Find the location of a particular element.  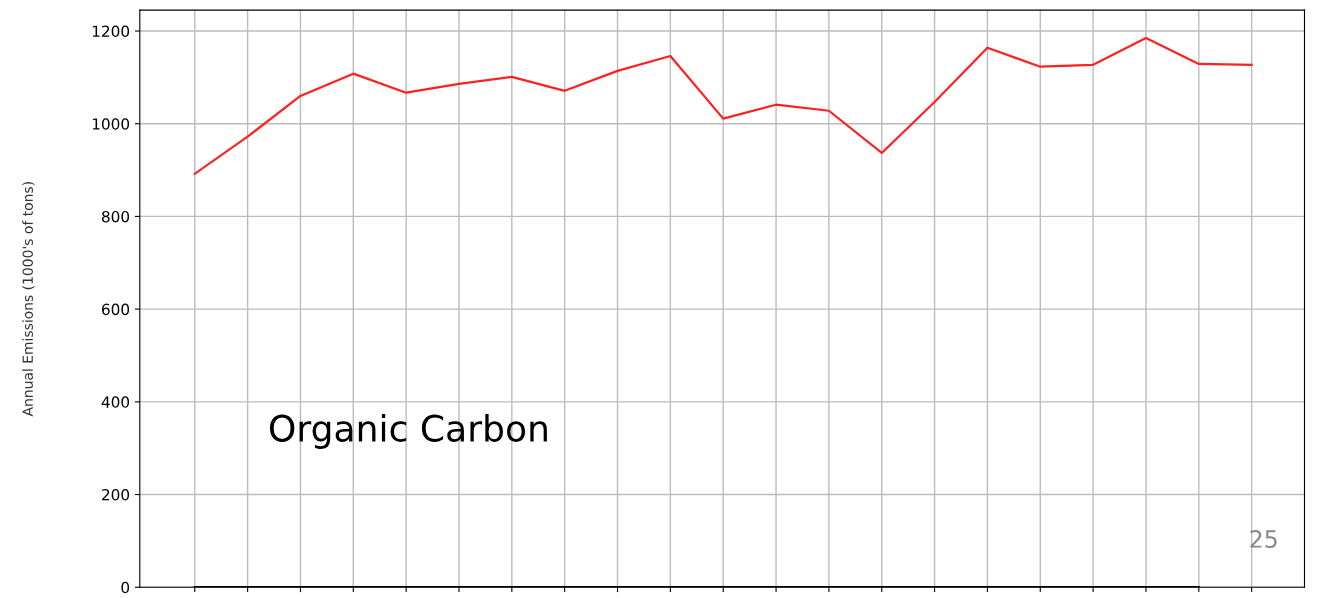

annotation: Organic Carbon is located at coordinates (408, 431).